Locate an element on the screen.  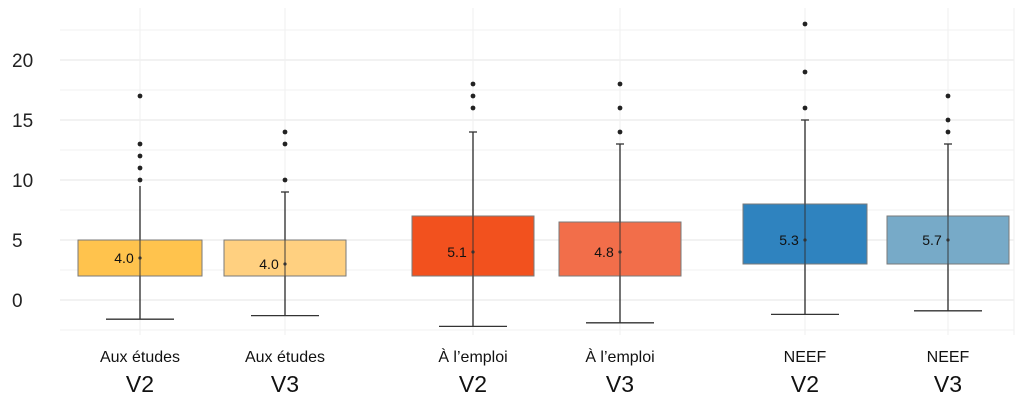
y-tick-label: 5 is located at coordinates (17, 241).